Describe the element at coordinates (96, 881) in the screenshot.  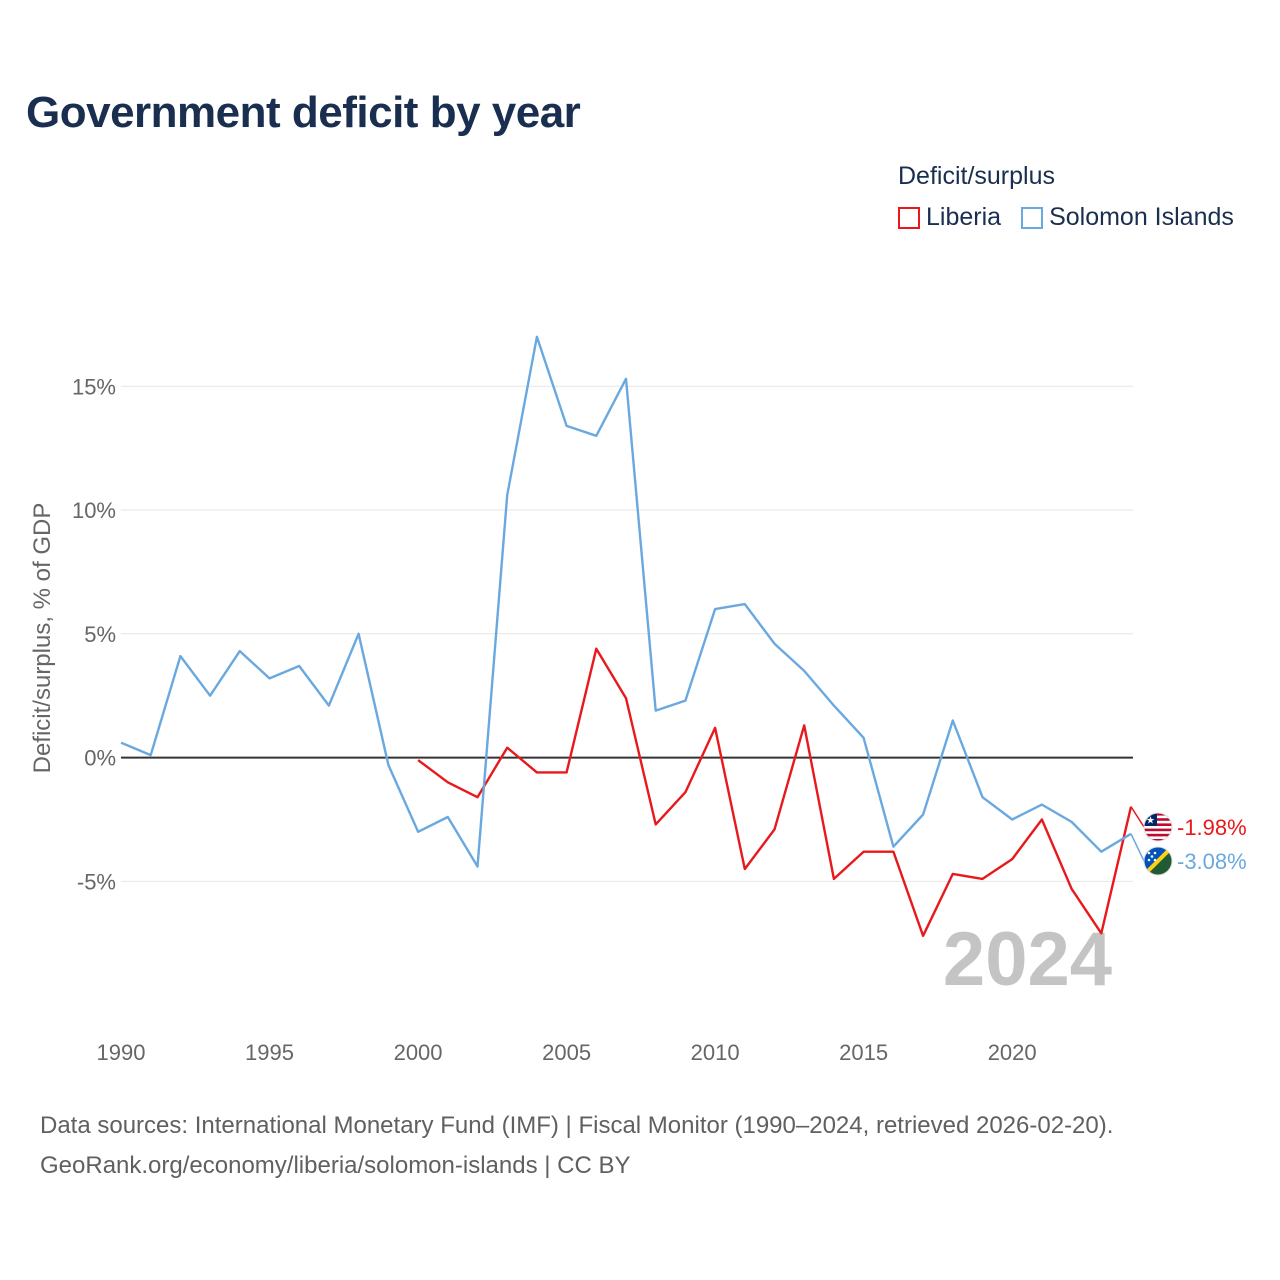
I see `y-tick-label: -5%` at that location.